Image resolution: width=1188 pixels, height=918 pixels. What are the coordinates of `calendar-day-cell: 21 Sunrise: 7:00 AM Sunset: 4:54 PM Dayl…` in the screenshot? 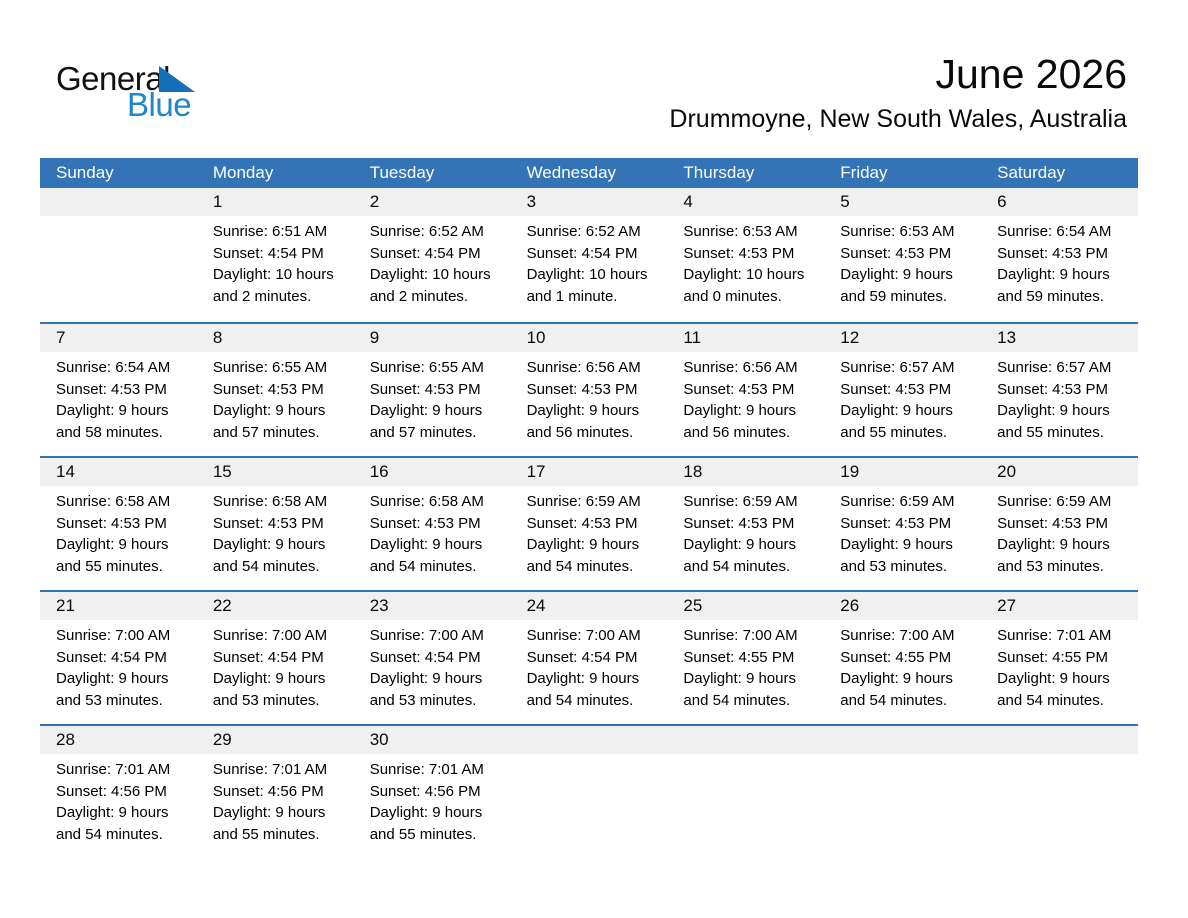 It's located at (118, 658).